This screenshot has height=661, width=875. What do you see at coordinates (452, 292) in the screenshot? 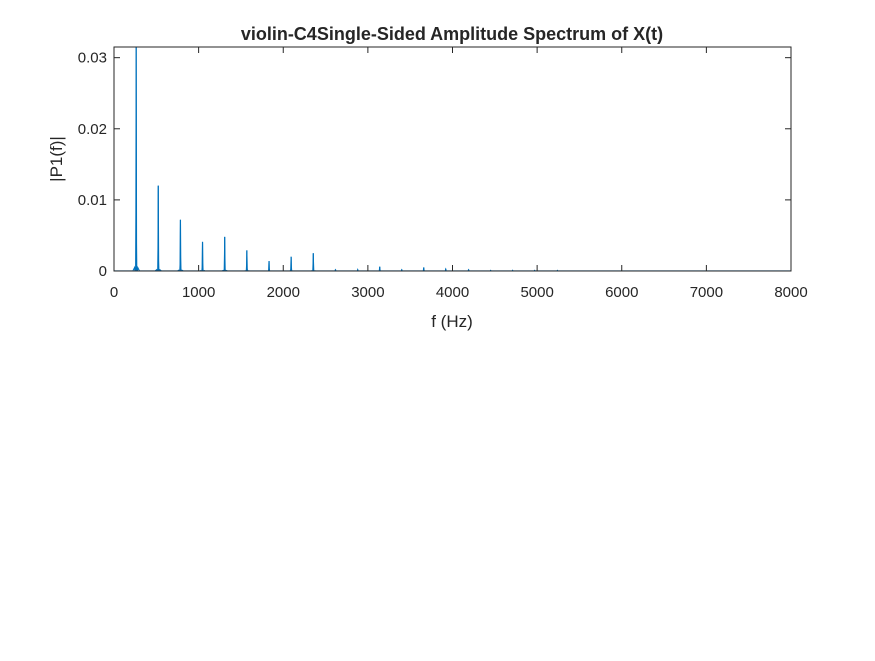
I see `x-tick-label: 4000` at bounding box center [452, 292].